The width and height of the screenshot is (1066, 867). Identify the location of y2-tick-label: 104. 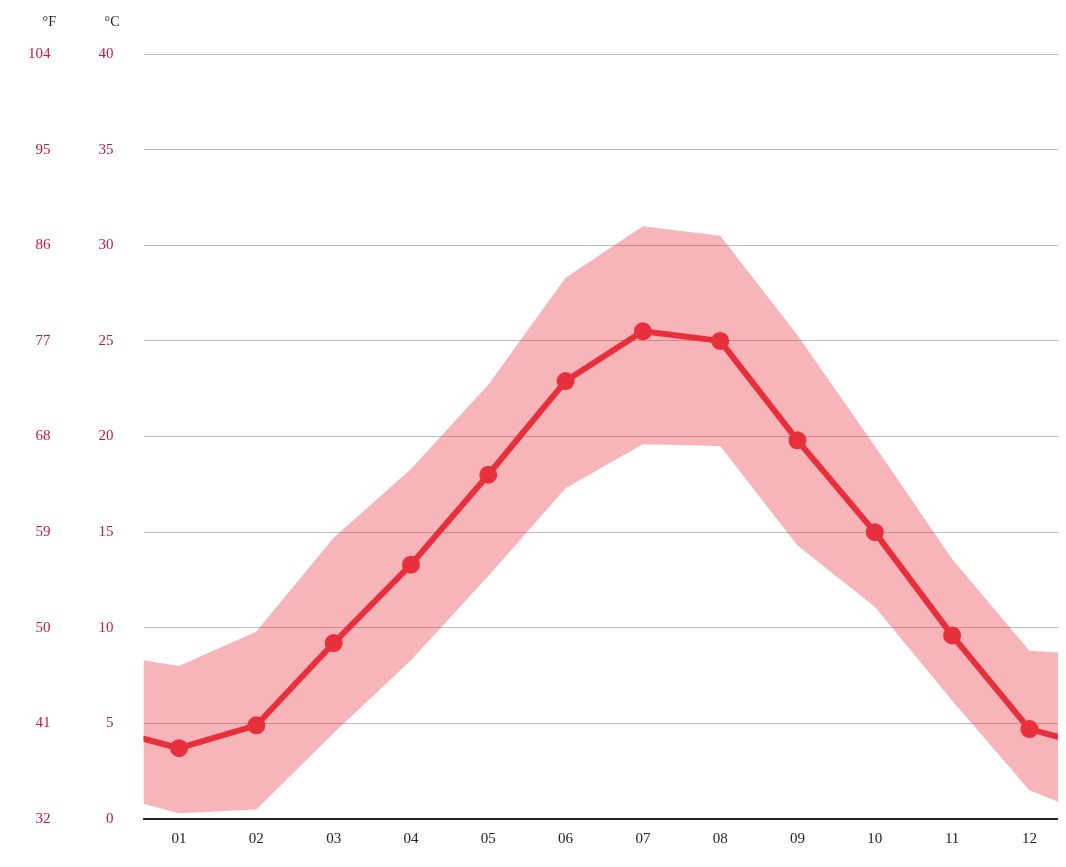
(39, 52).